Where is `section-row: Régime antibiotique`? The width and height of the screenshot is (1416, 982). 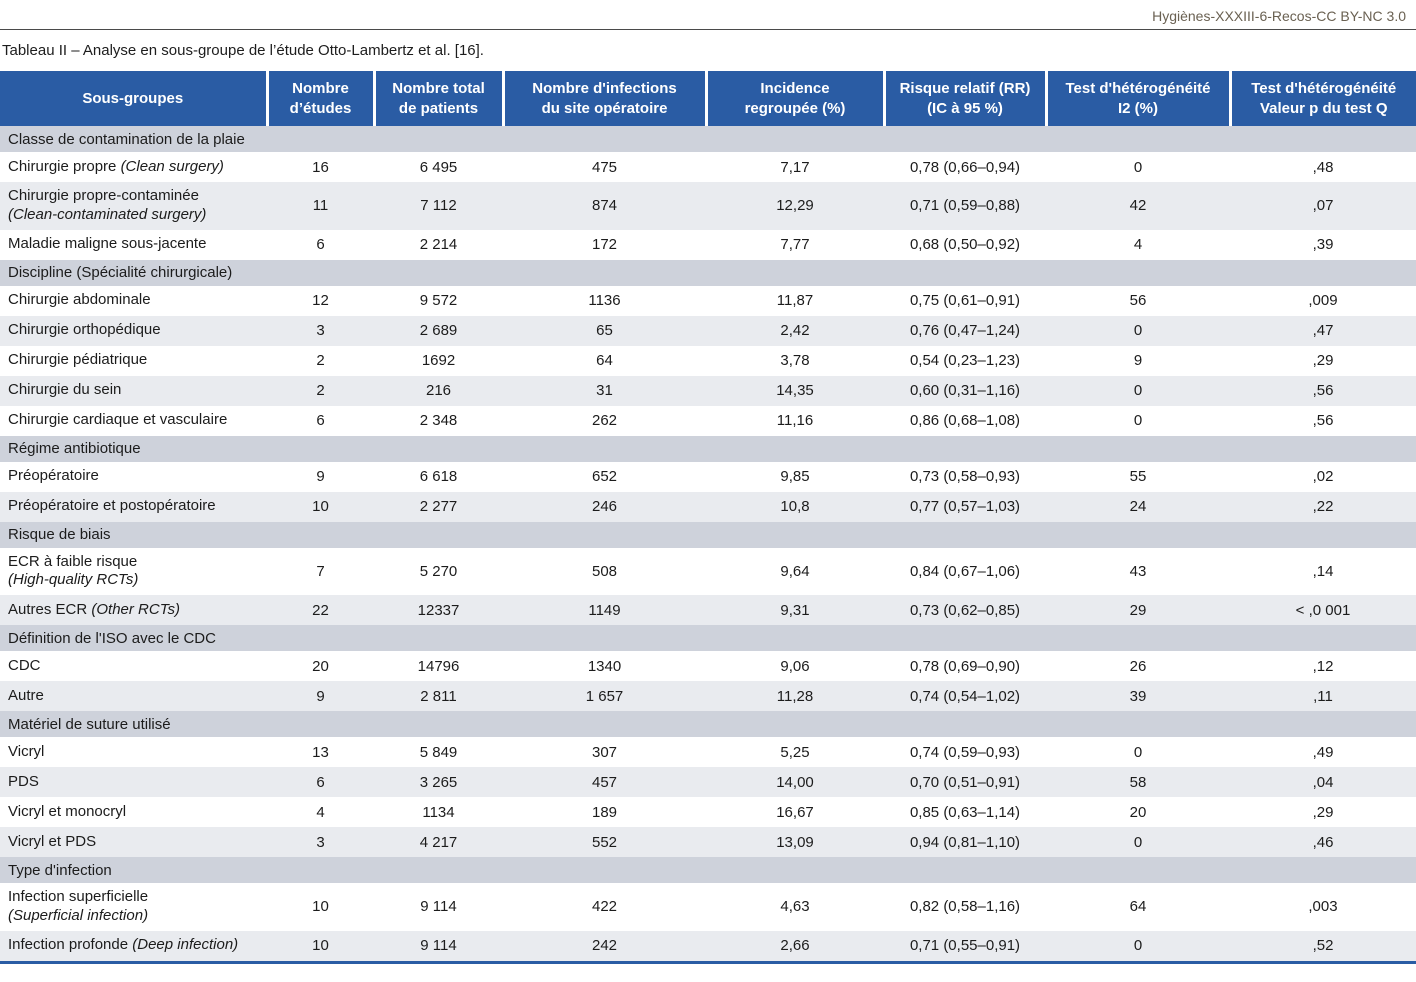 section-row: Régime antibiotique is located at coordinates (708, 448).